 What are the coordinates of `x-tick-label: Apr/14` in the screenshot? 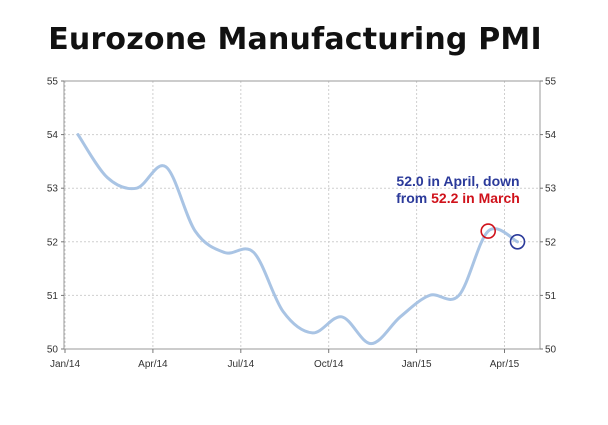 It's located at (153, 364).